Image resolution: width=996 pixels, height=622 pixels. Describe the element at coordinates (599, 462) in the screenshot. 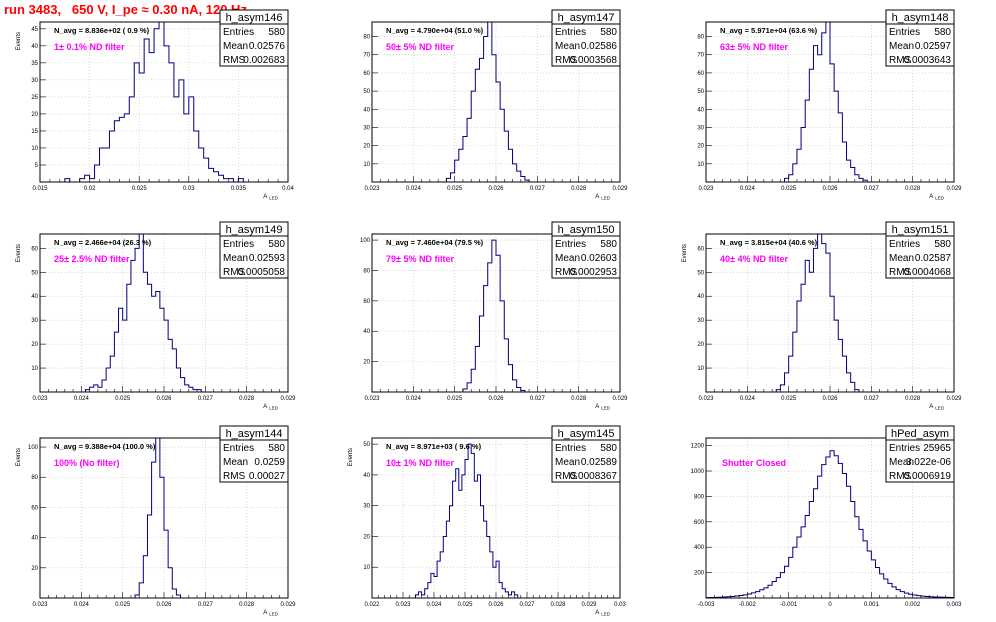

I see `stats-value: 0.02589` at that location.